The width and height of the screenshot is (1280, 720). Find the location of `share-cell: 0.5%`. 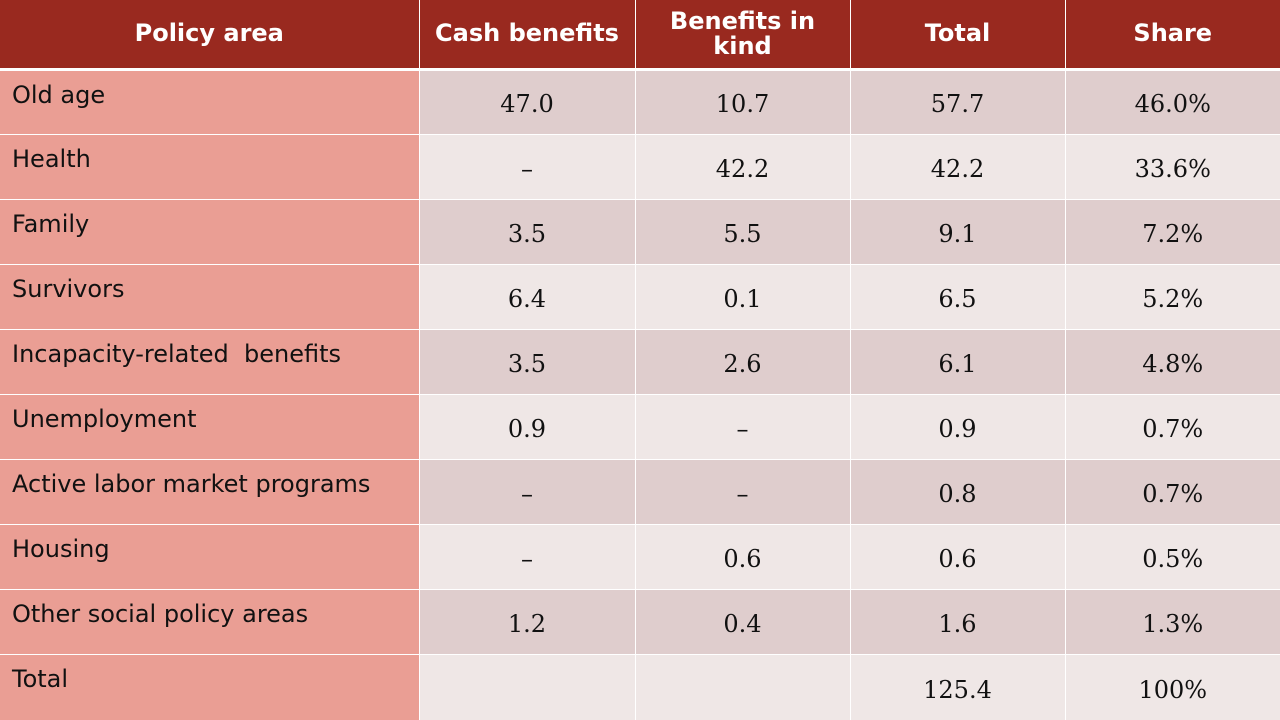

share-cell: 0.5% is located at coordinates (1172, 557).